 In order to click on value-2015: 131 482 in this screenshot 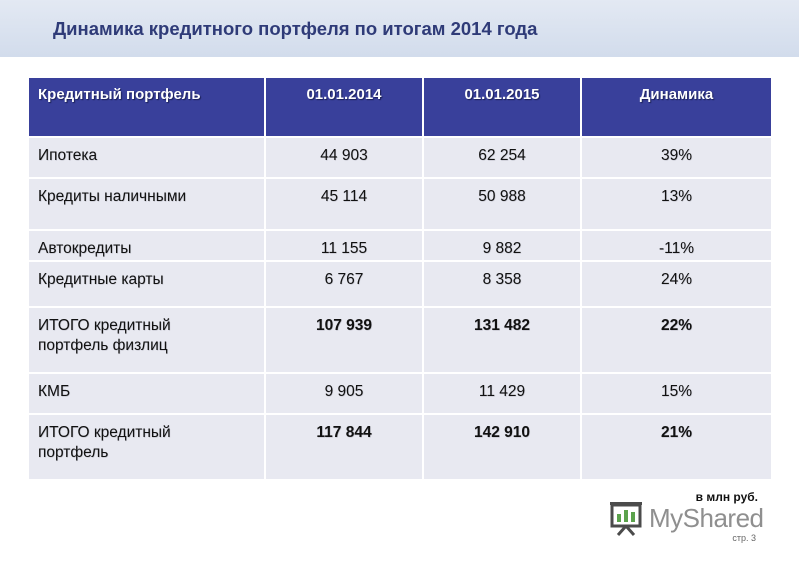, I will do `click(502, 340)`.